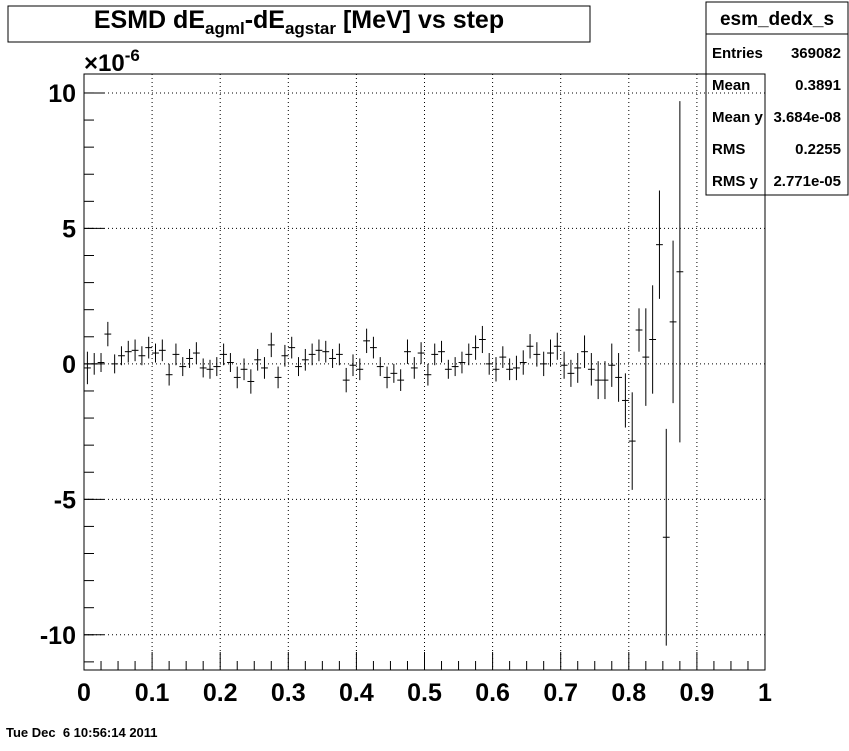  I want to click on stats-label: Mean y, so click(738, 117).